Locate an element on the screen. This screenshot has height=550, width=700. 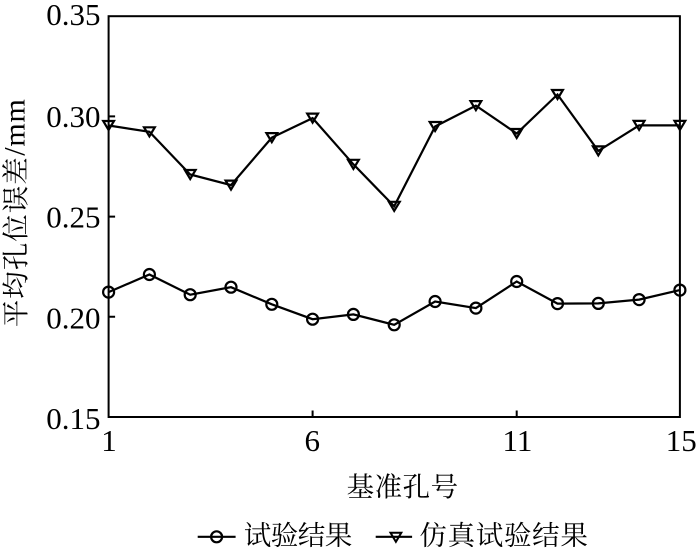
svg-text: 15 is located at coordinates (681, 440).